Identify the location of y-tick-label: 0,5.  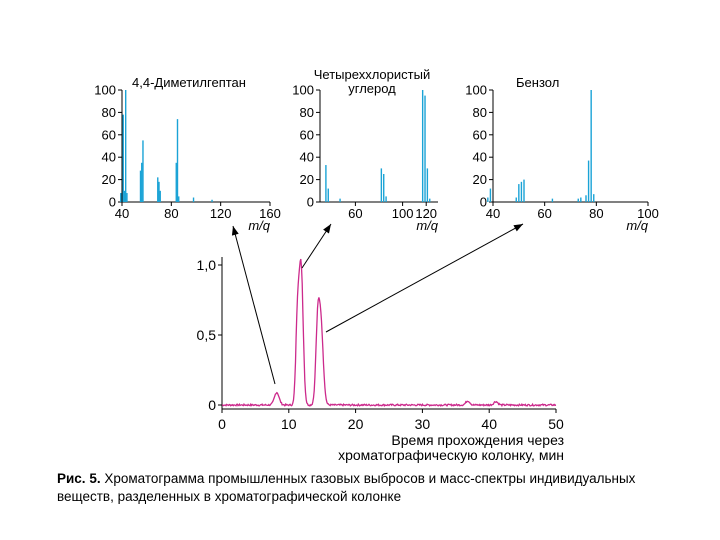
(207, 335).